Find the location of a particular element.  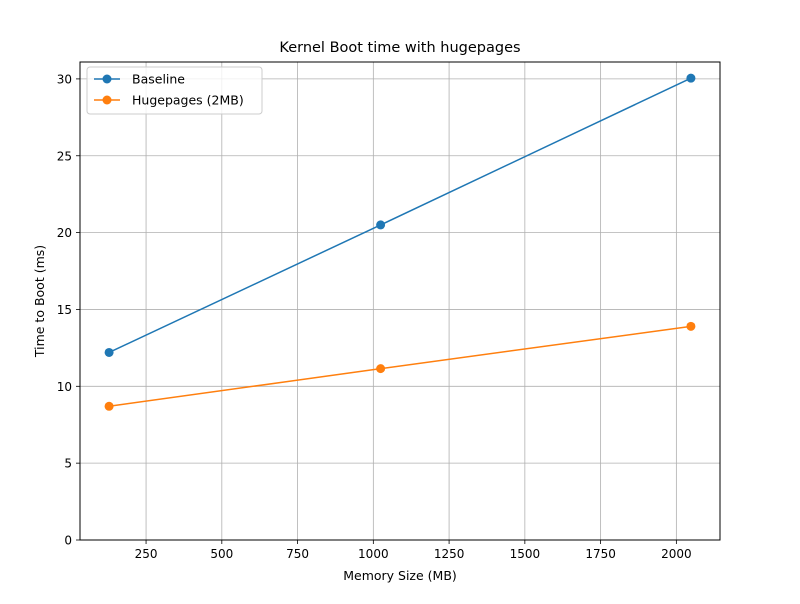

legend: Baseline Hugepages (2MB) is located at coordinates (174, 90).